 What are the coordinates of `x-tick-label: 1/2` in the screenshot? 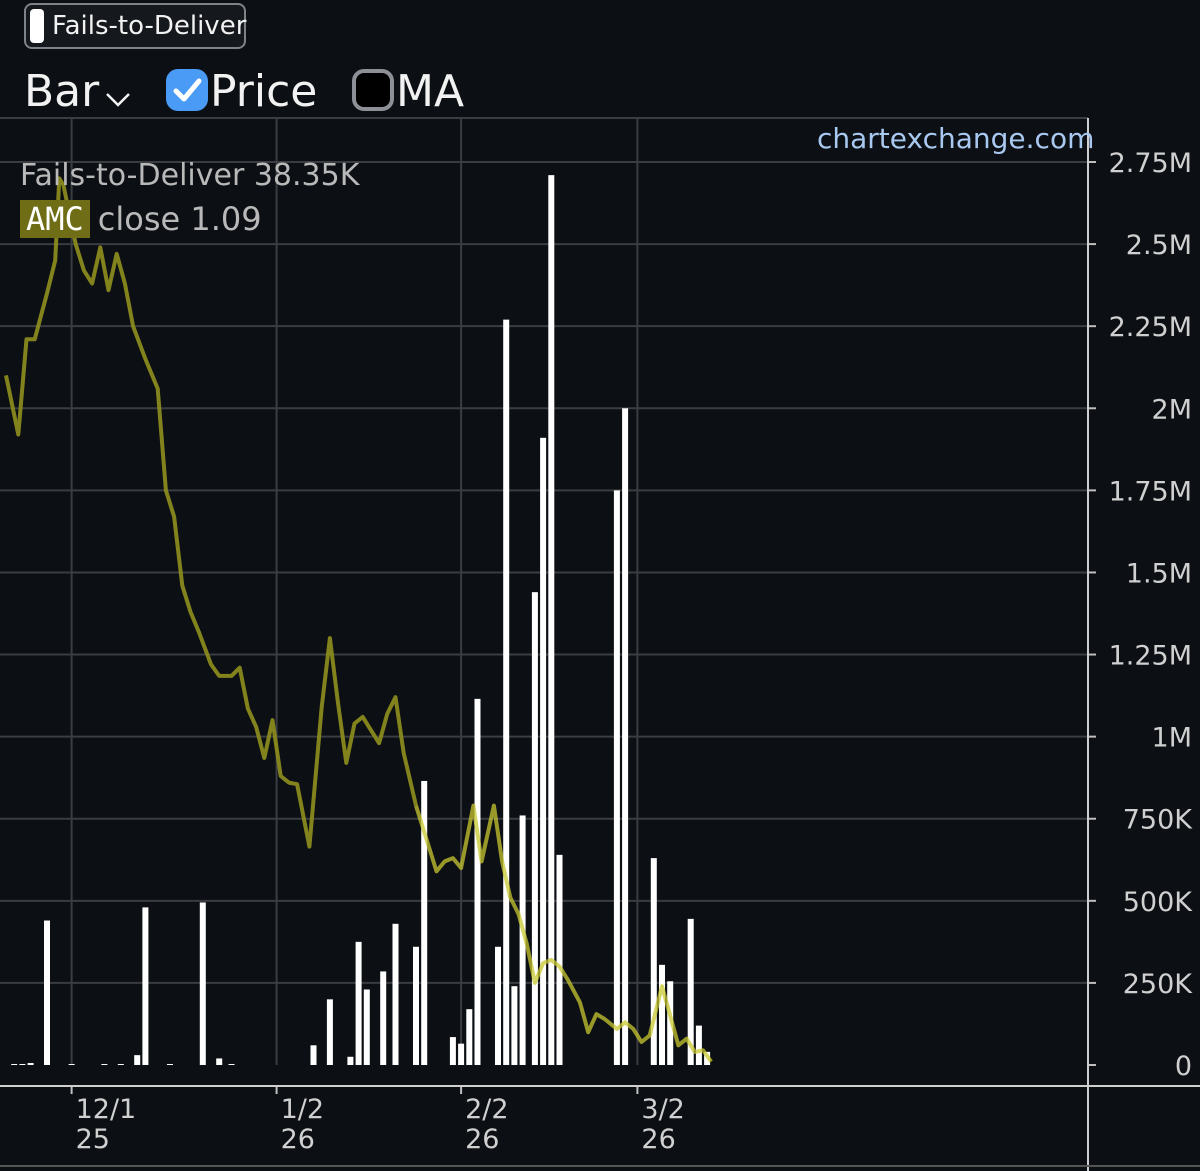 It's located at (302, 1109).